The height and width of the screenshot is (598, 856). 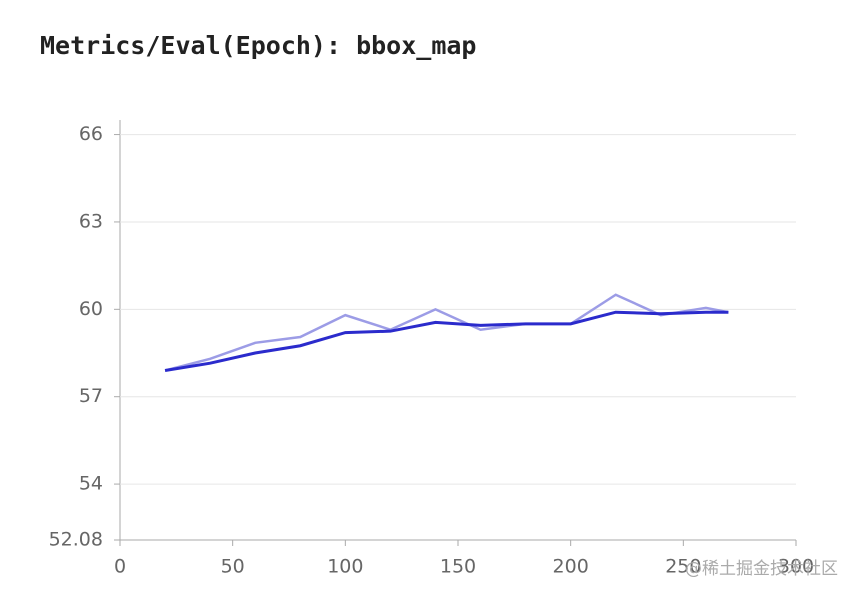 I want to click on y-tick-label: 54, so click(x=91, y=484).